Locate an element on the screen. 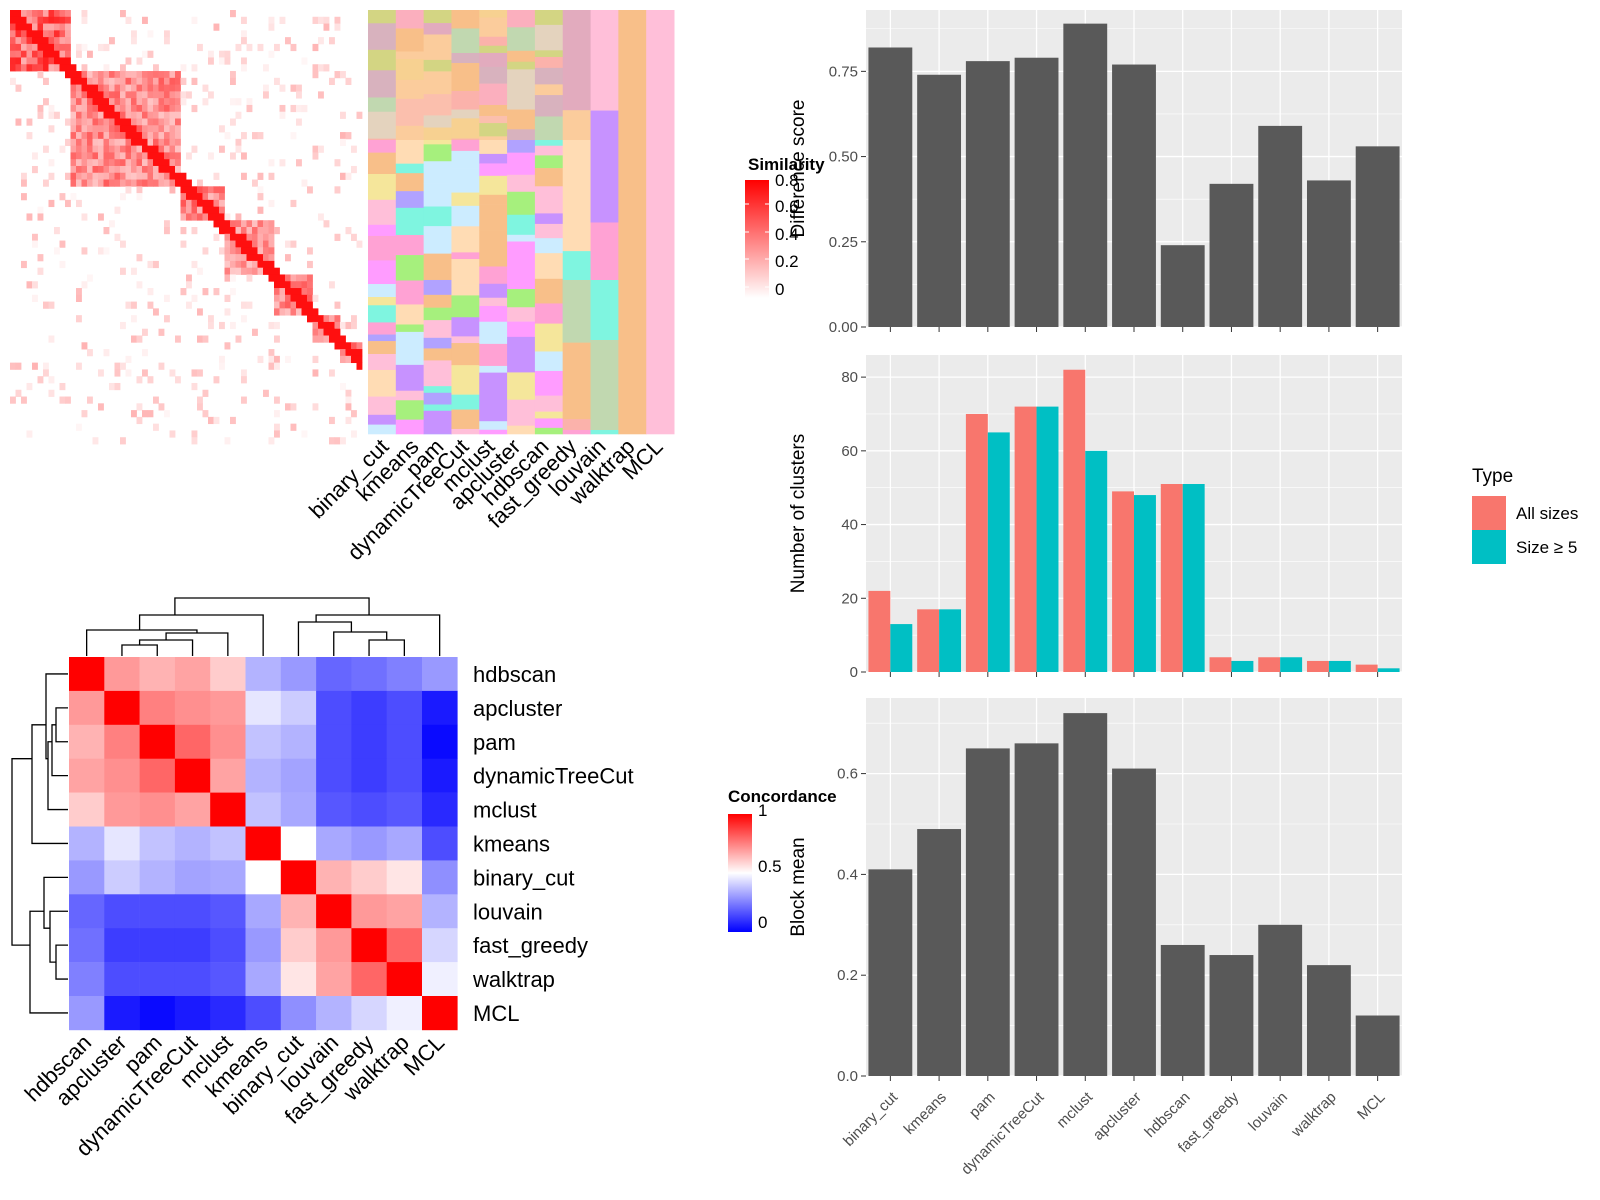 The height and width of the screenshot is (1200, 1600). similarity-legend-ticks: 0.8 0.6 0.4 0.2 0 is located at coordinates (772, 235).